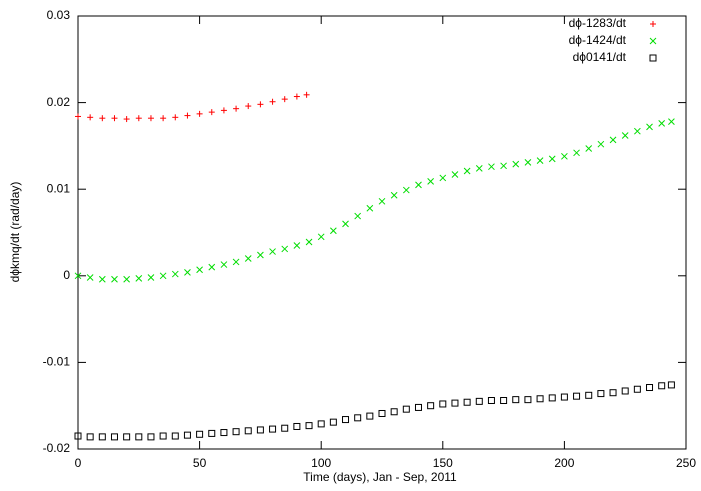 This screenshot has height=491, width=701. I want to click on y-tick-label: 0.02, so click(59, 102).